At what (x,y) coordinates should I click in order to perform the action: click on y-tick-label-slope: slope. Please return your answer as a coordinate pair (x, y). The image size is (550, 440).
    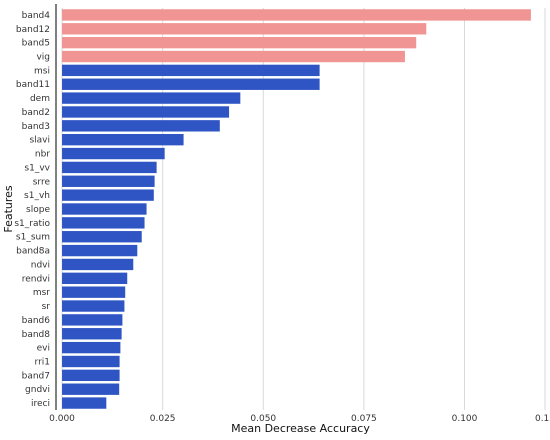
    Looking at the image, I should click on (38, 210).